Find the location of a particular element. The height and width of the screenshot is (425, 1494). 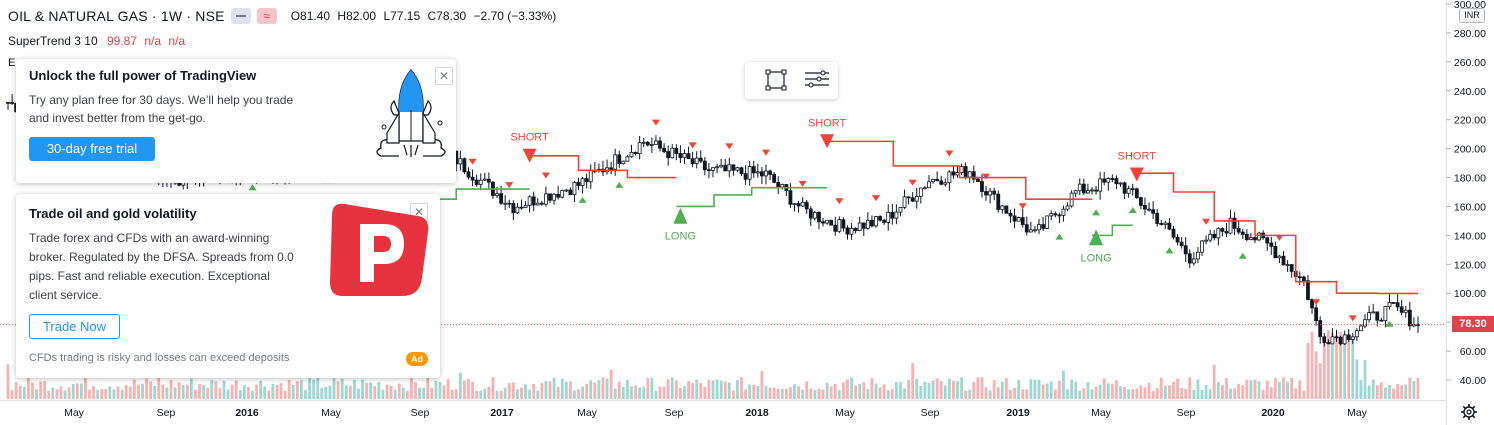

indicator-name: SuperTrend 3 10 is located at coordinates (53, 41).